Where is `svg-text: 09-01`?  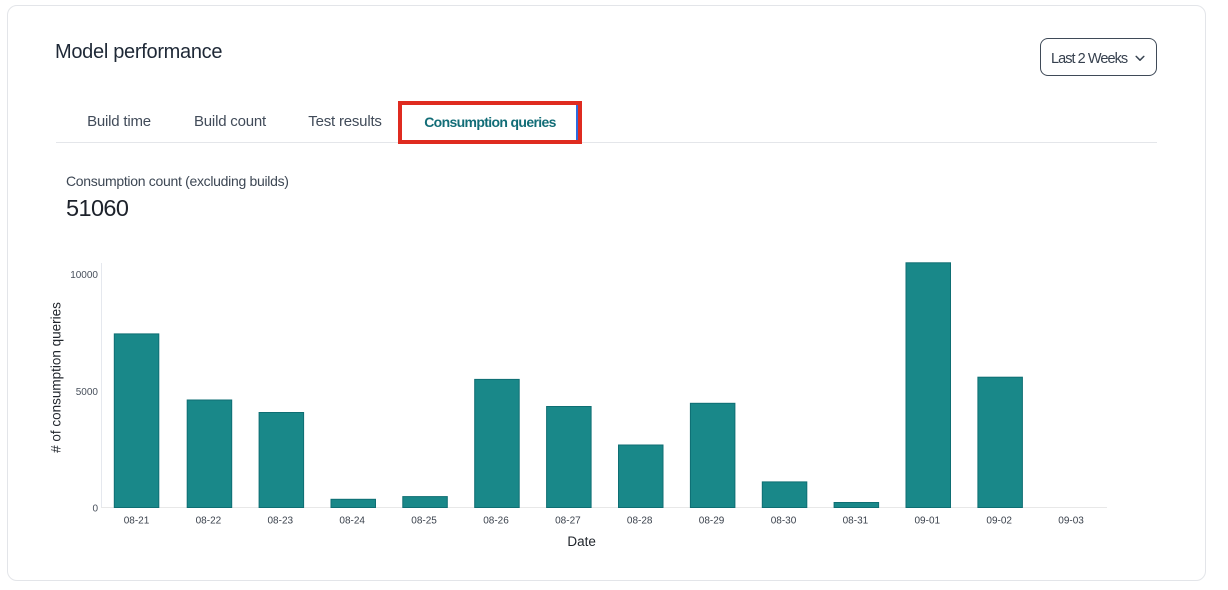
svg-text: 09-01 is located at coordinates (928, 521).